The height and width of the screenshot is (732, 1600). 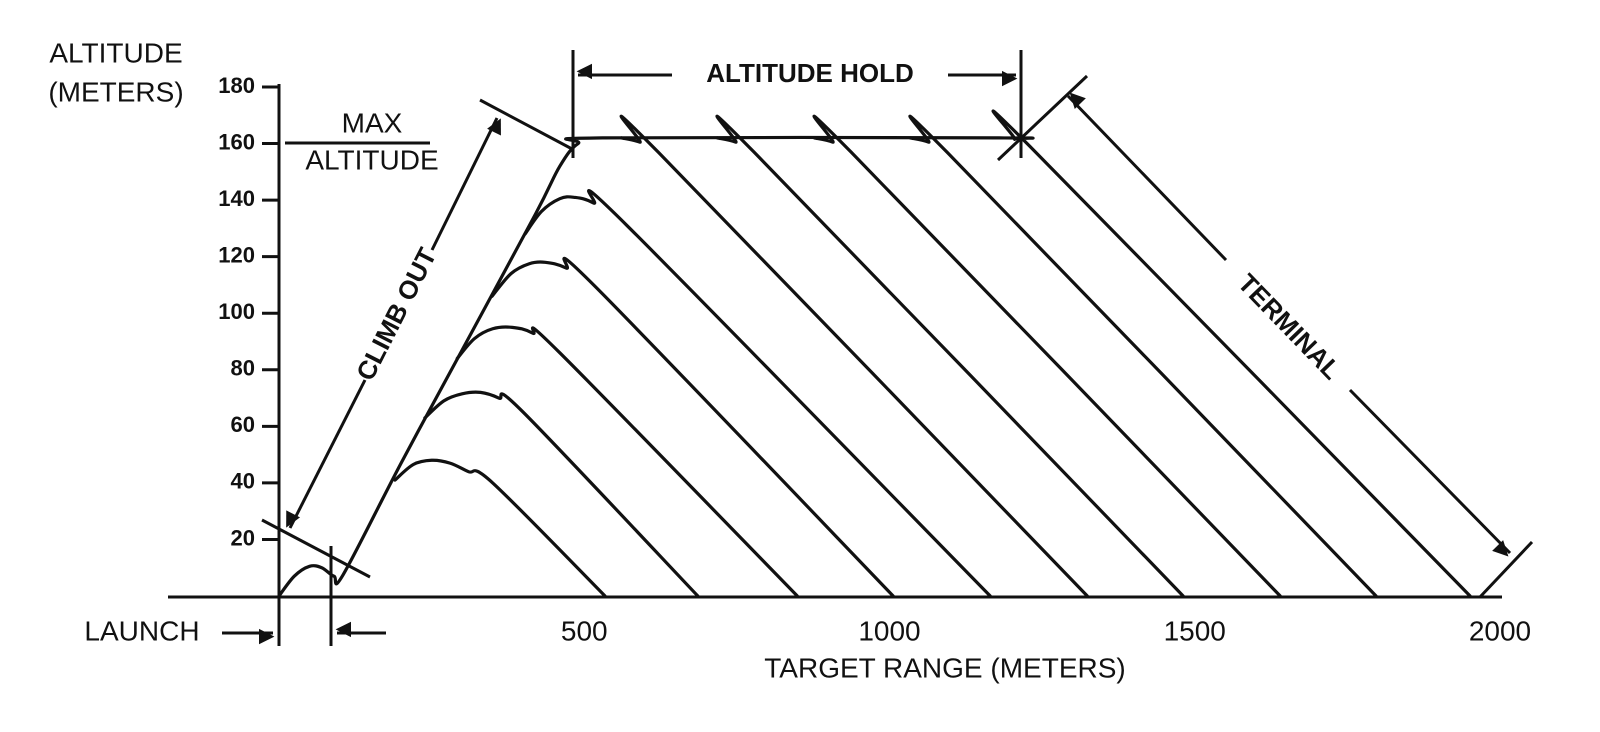 I want to click on max-altitude-label: MAX, so click(x=372, y=122).